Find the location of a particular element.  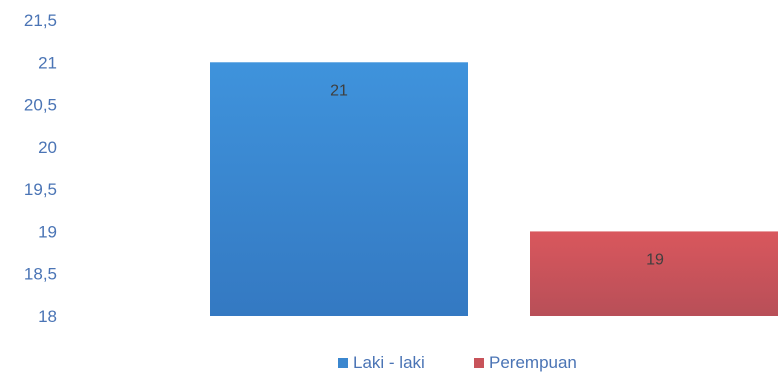

y-tick-label: 19 is located at coordinates (47, 231).